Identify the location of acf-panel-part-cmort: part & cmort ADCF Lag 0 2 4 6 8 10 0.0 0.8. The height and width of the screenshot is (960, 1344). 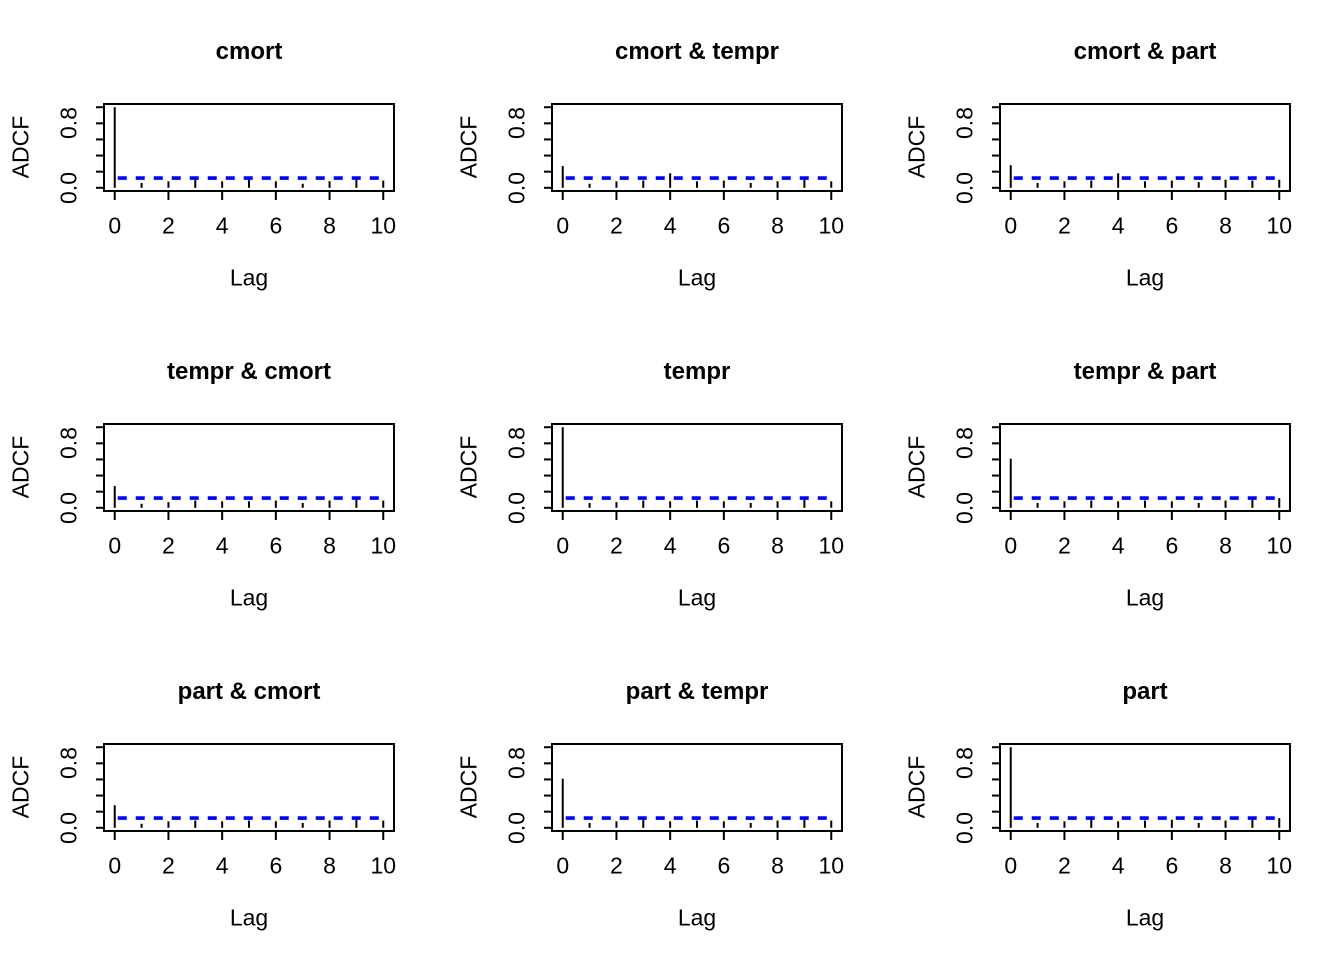
(224, 800).